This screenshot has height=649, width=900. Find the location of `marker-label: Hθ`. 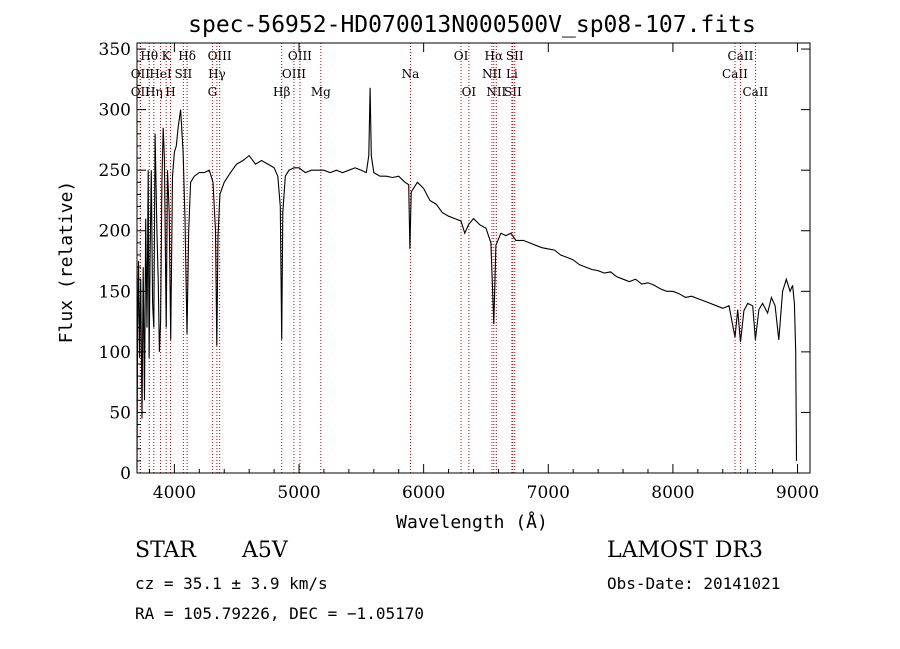

marker-label: Hθ is located at coordinates (149, 56).